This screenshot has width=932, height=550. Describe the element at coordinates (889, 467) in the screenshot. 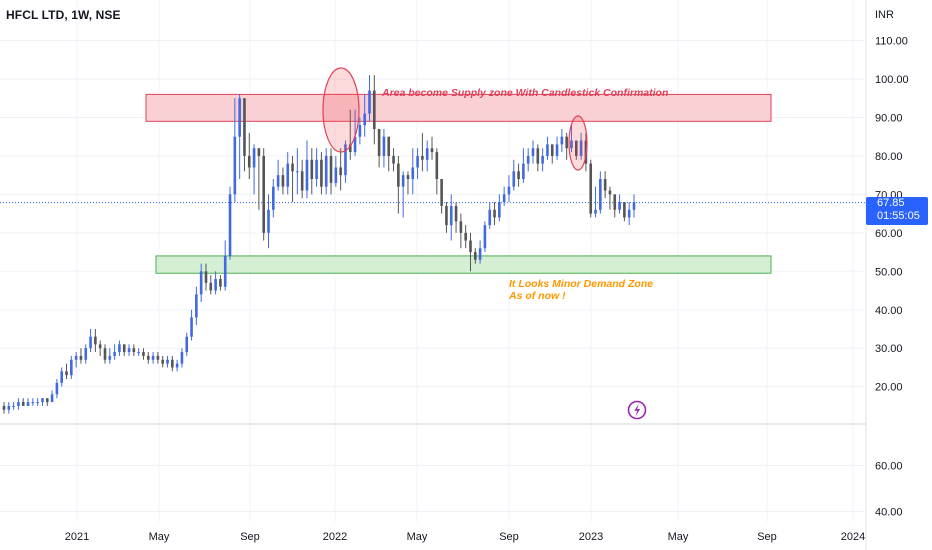

I see `secondary-tick-label: 60.00` at that location.